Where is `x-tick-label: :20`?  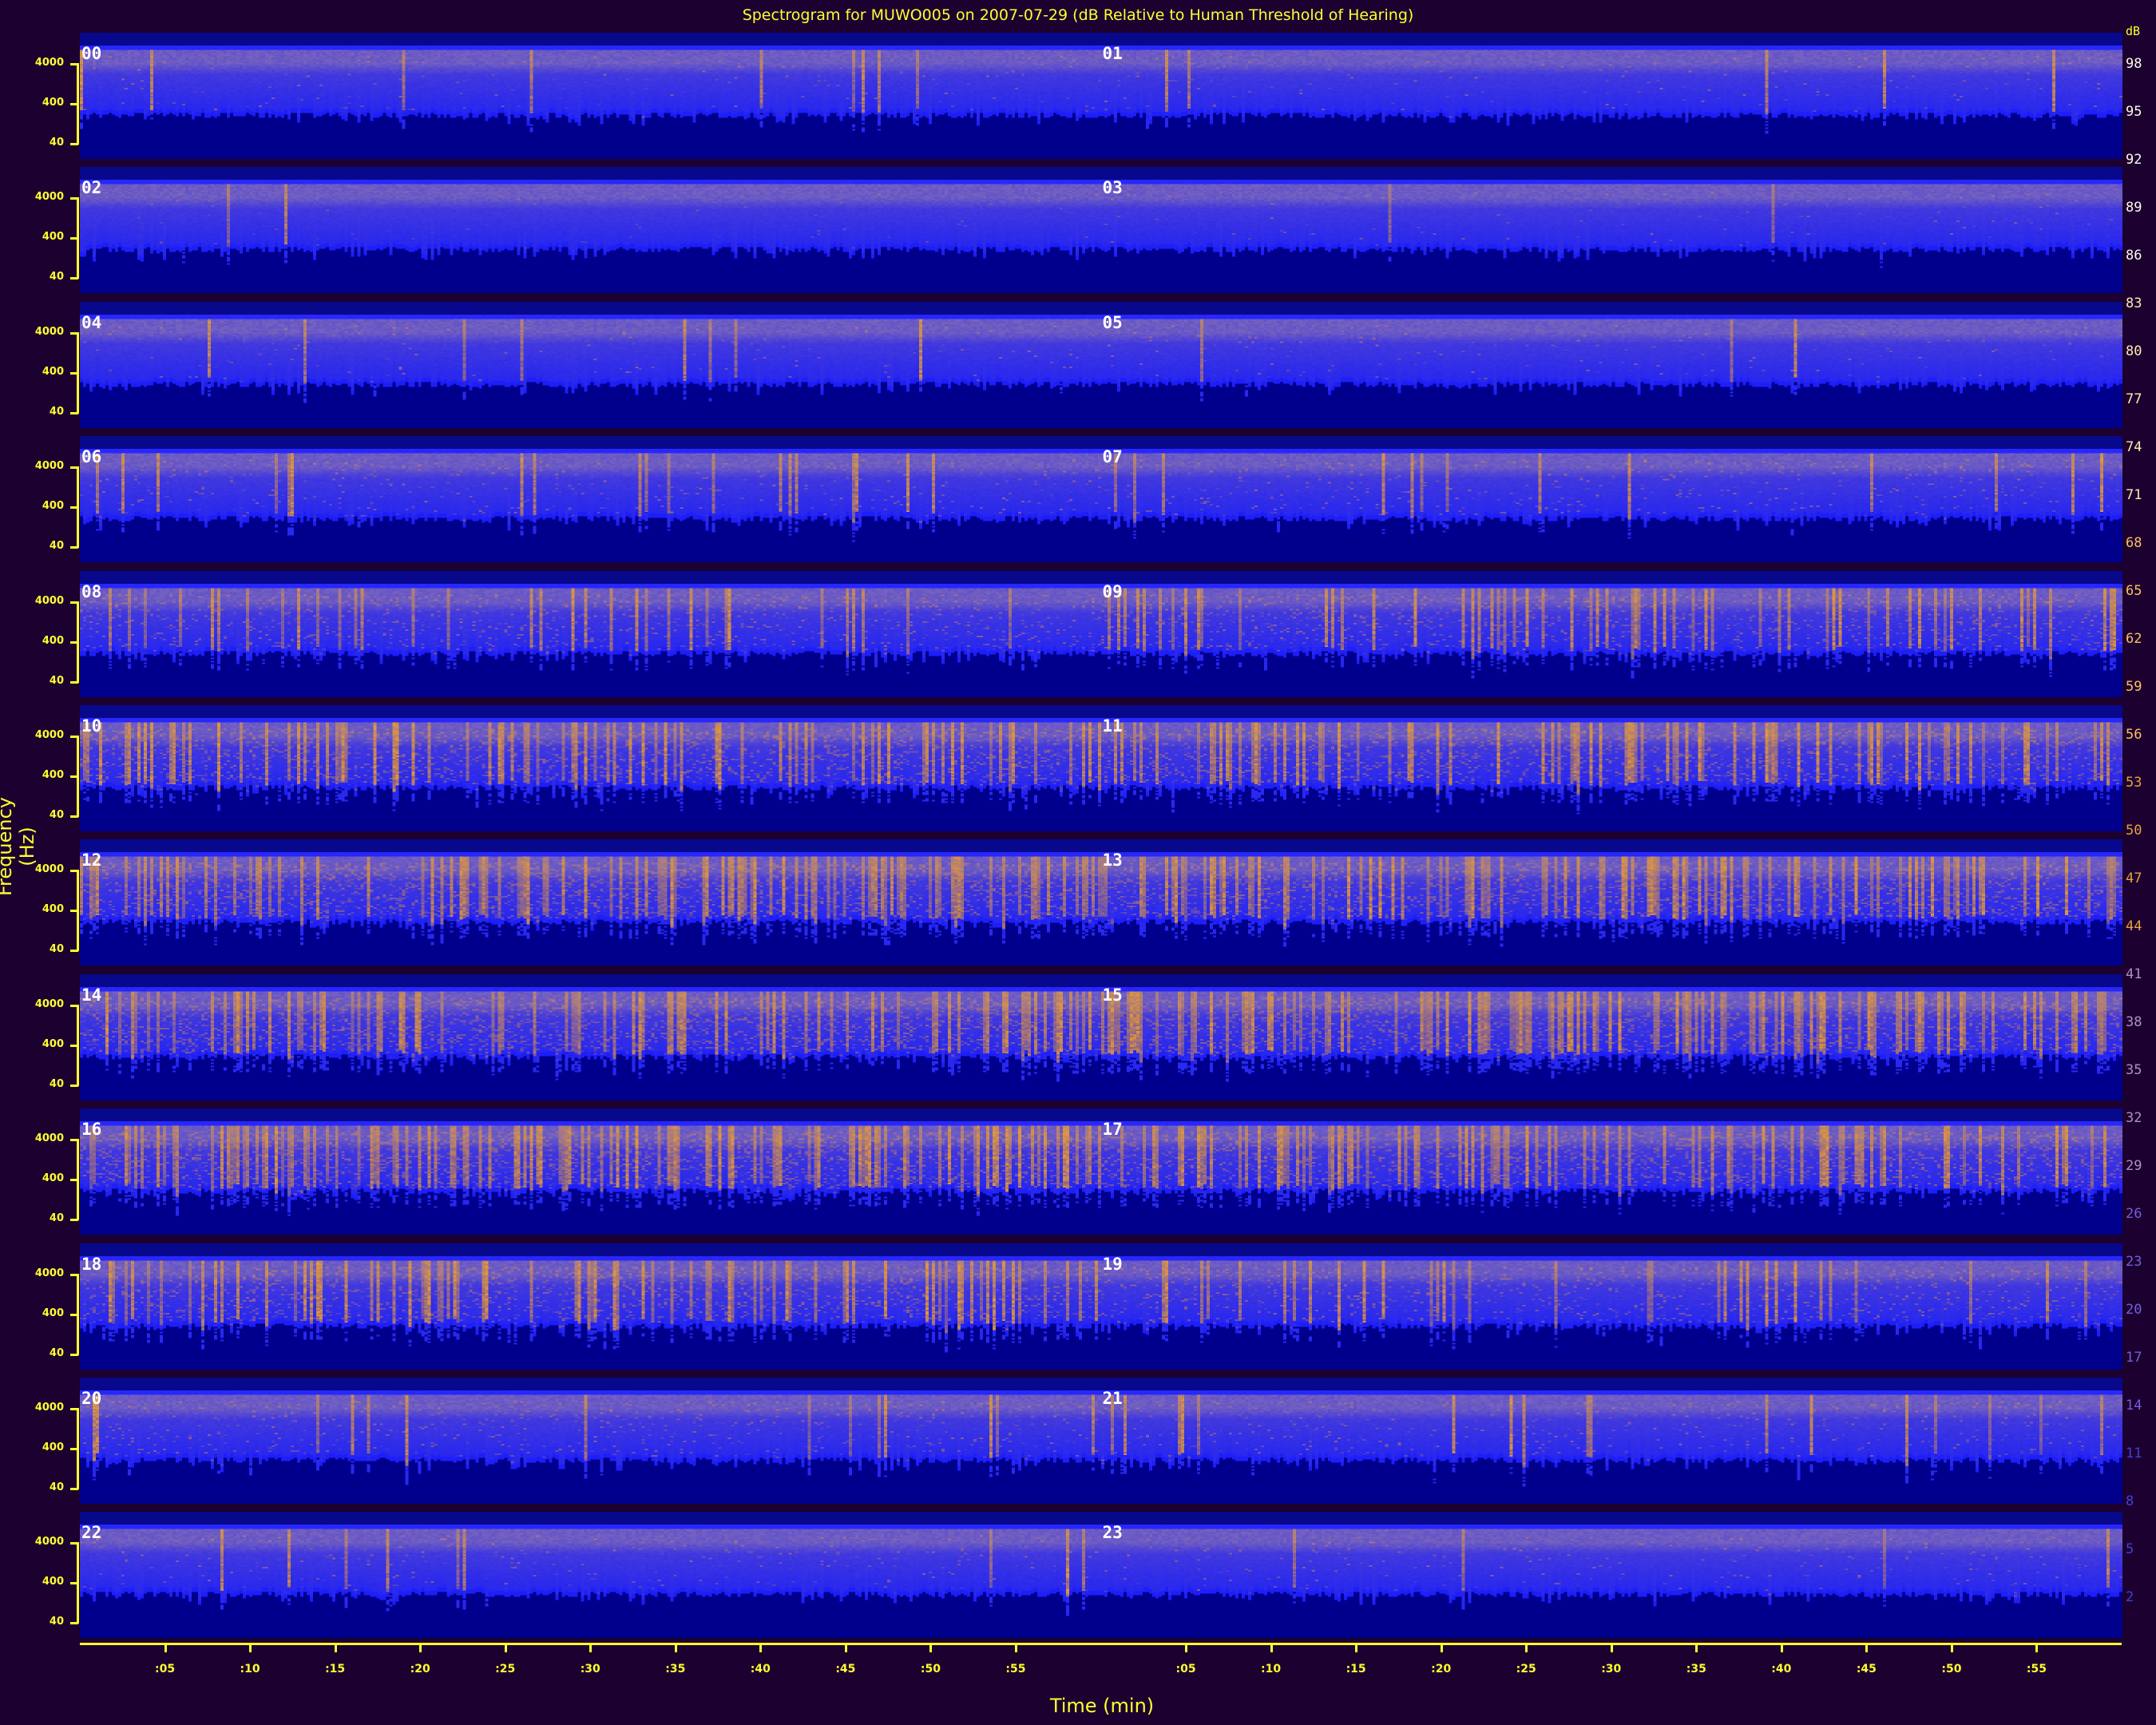
x-tick-label: :20 is located at coordinates (1441, 1669).